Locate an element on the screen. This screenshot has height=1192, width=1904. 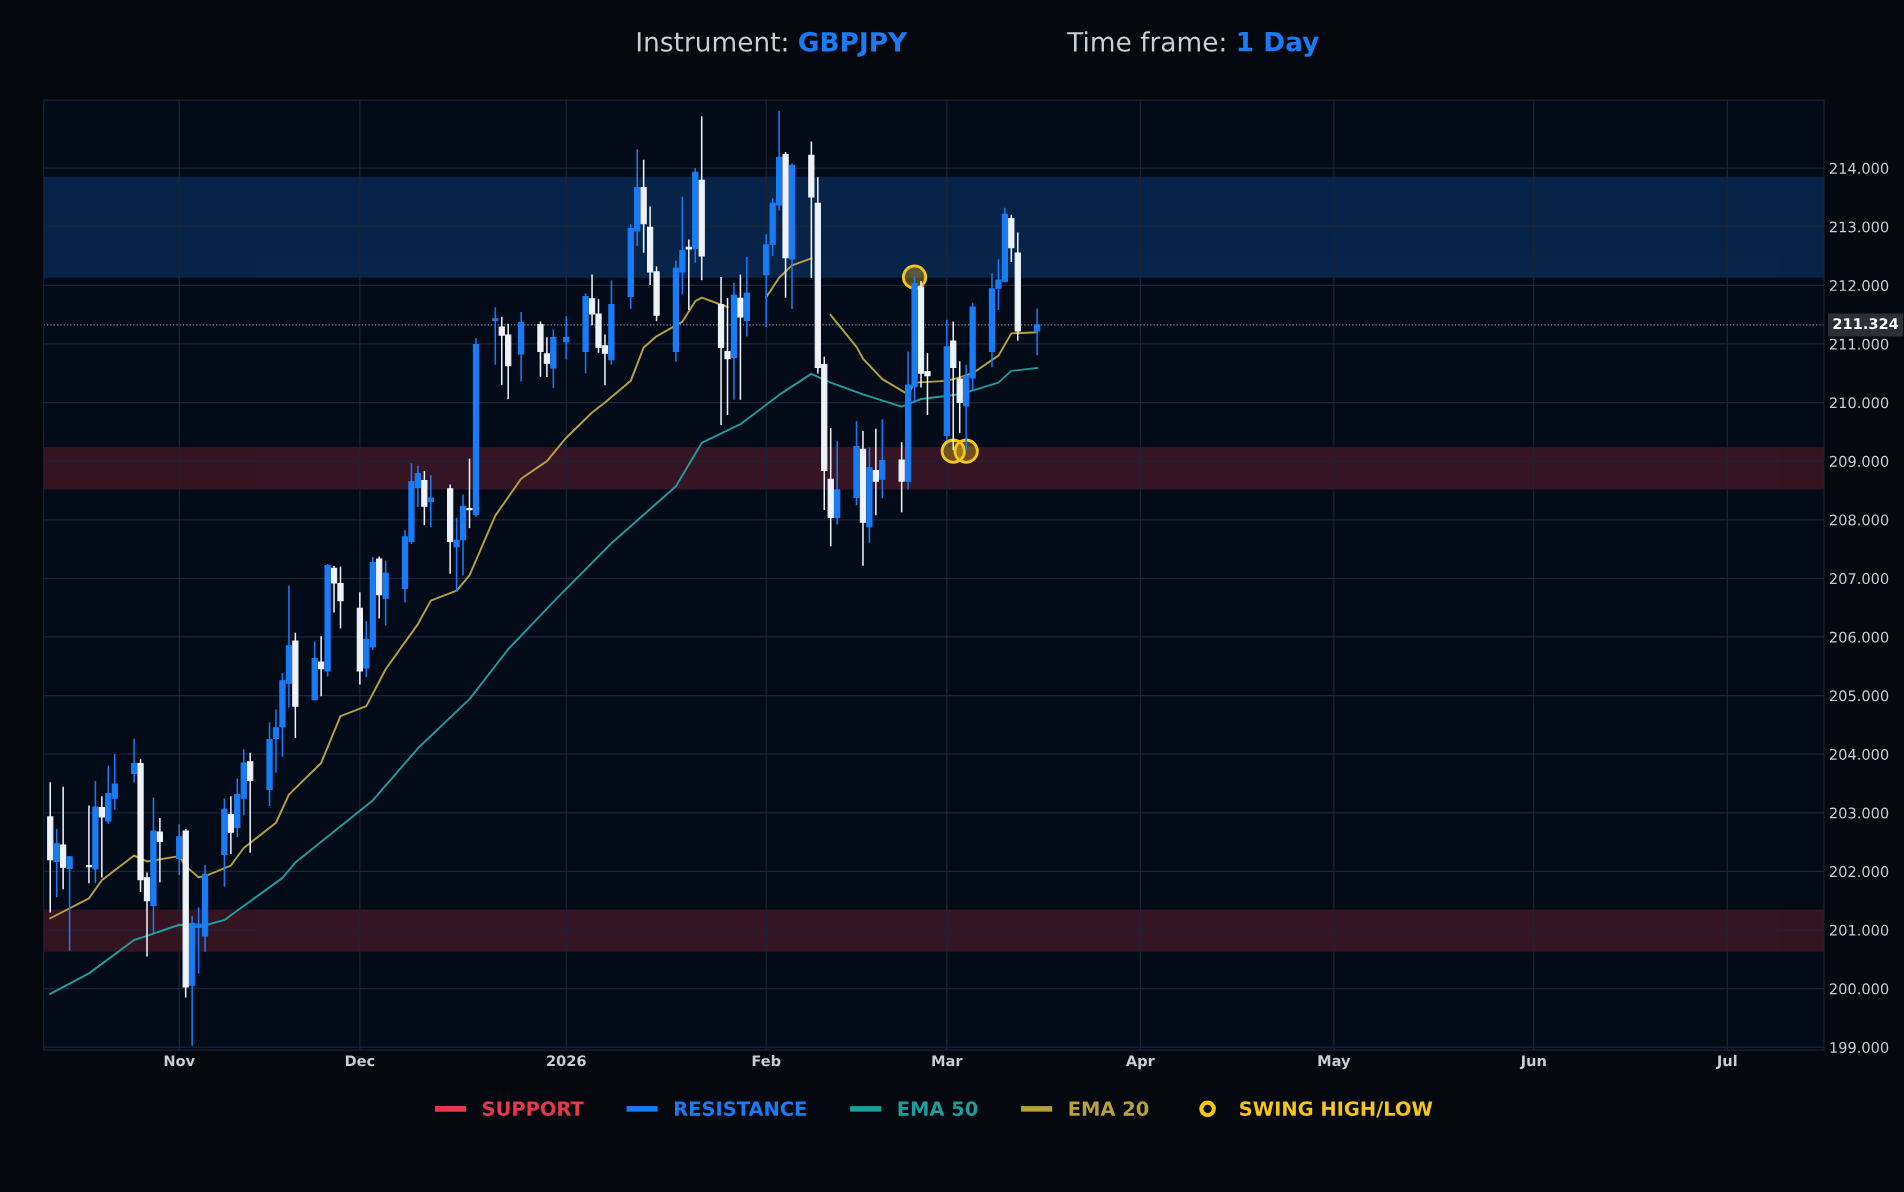
y-tick-label: 203.000 is located at coordinates (1859, 813).